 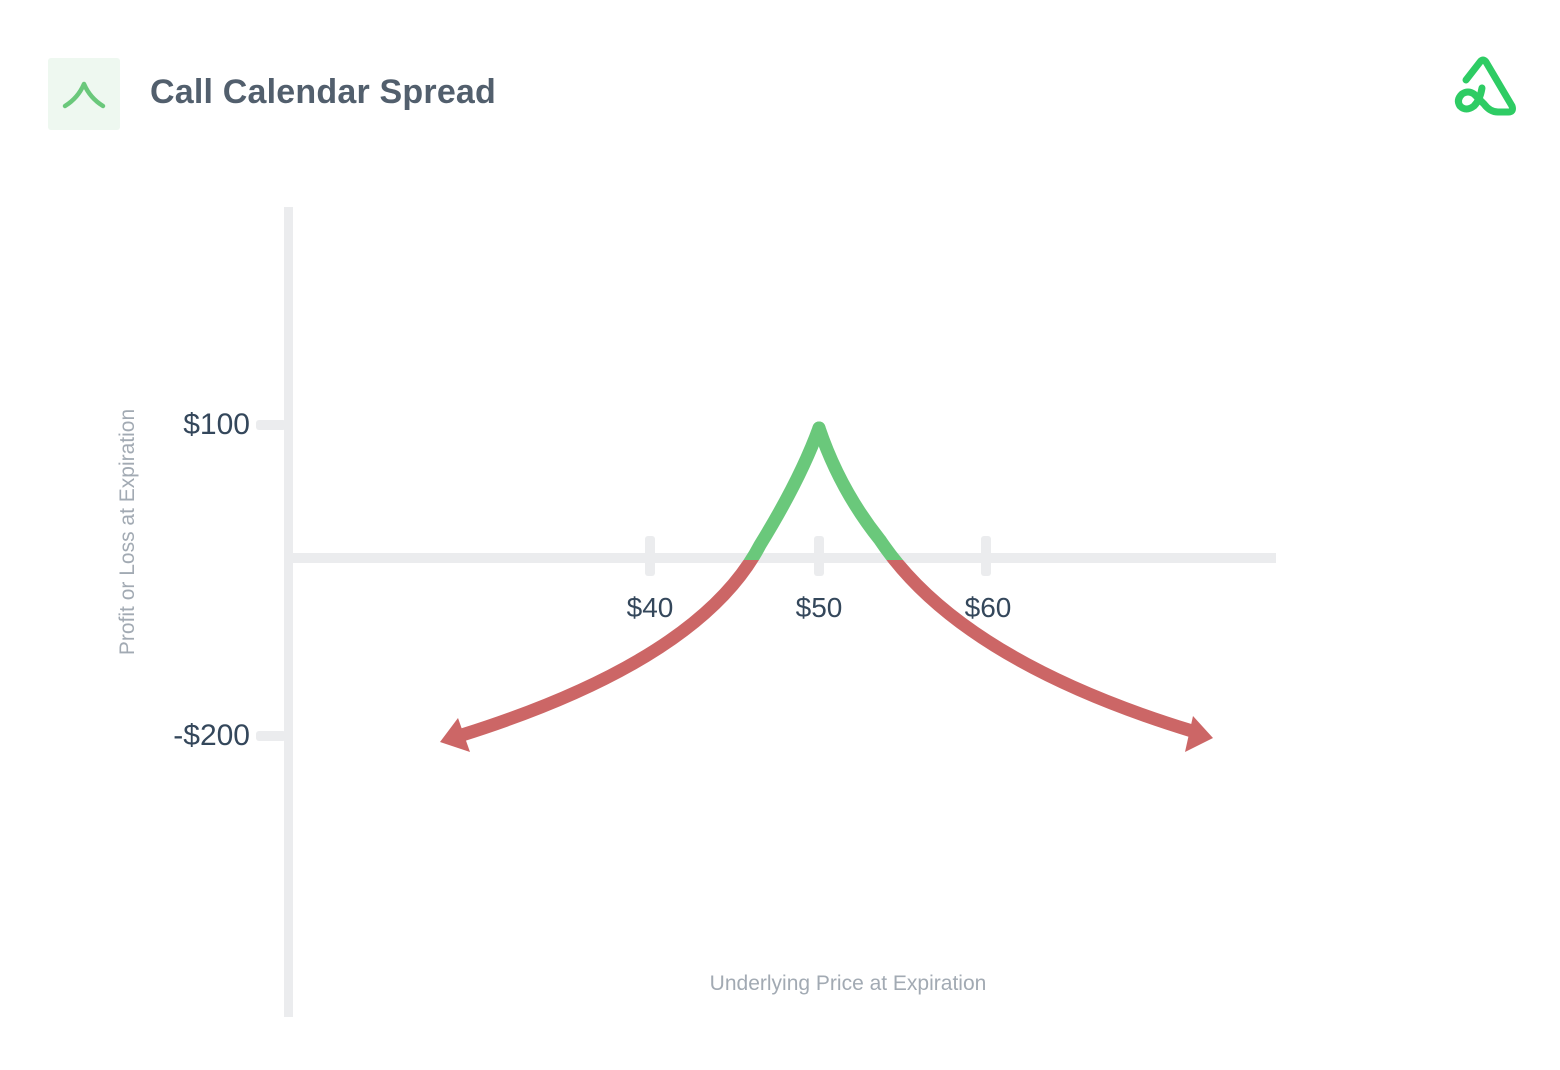 I want to click on loss-curve, so click(x=827, y=651).